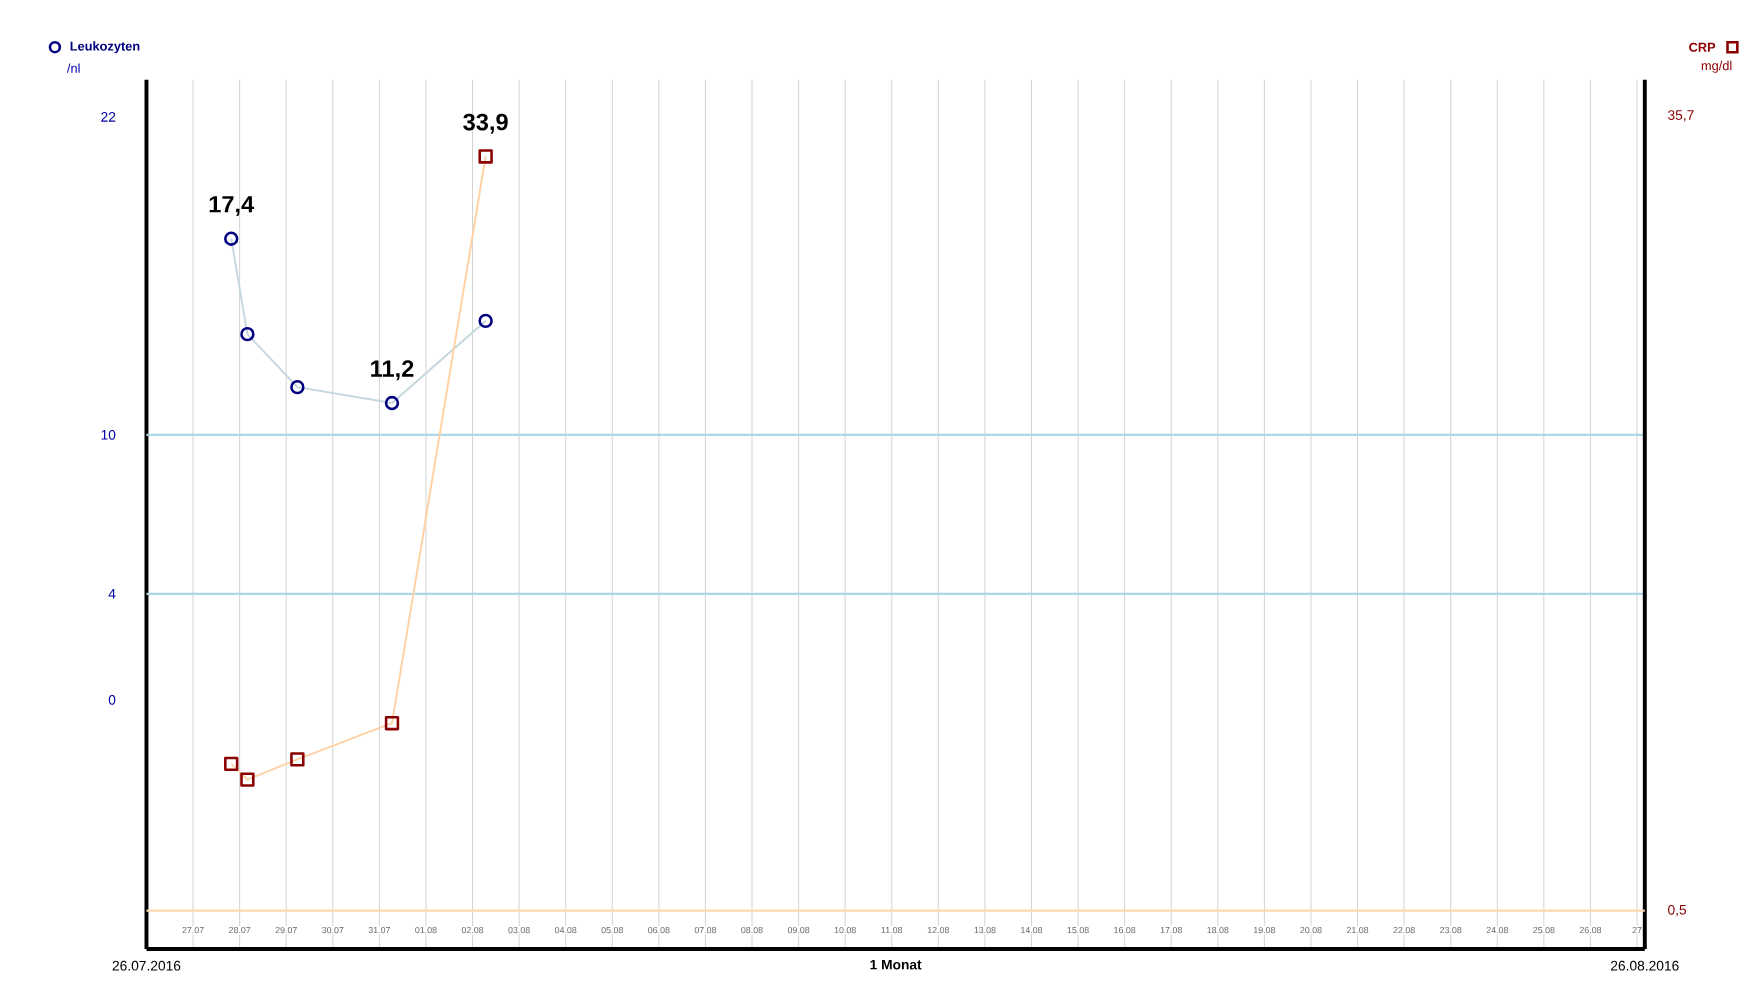  What do you see at coordinates (105, 47) in the screenshot?
I see `legend-label: Leukozyten` at bounding box center [105, 47].